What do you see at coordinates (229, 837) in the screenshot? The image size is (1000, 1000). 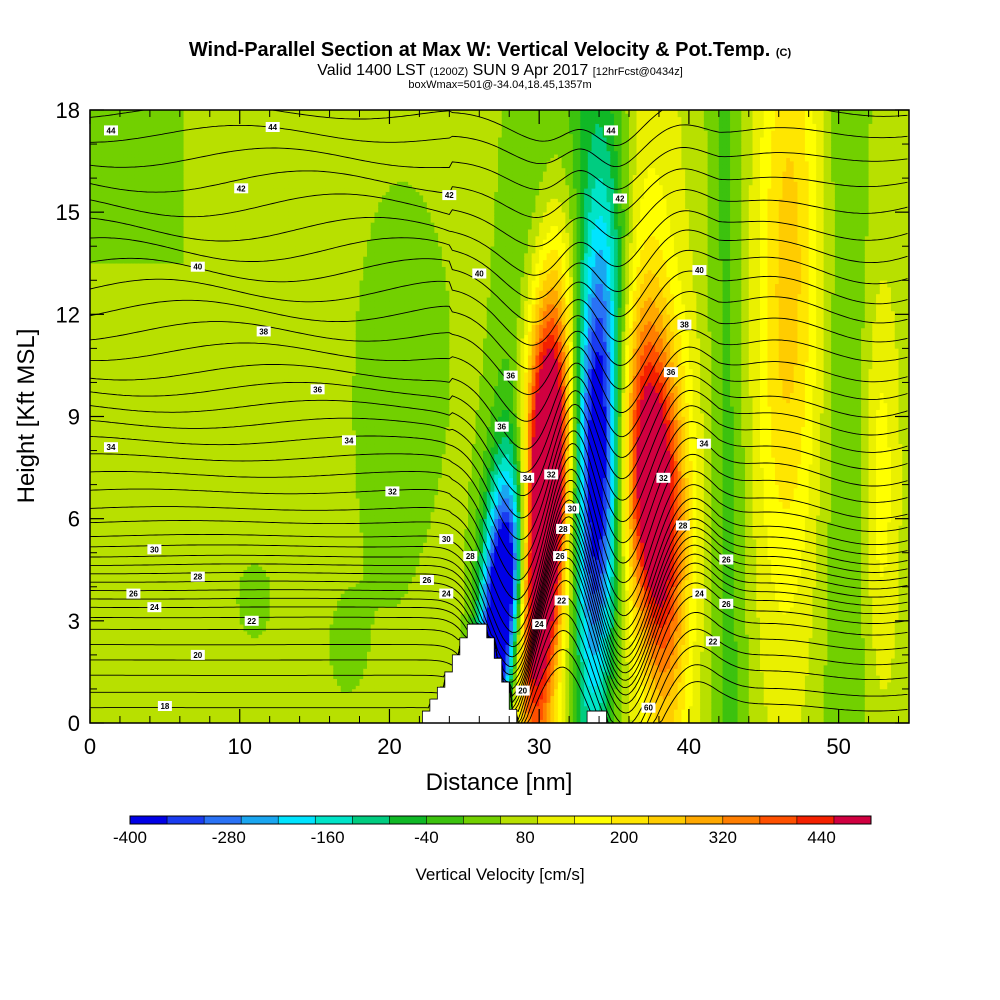 I see `colorbar-tick-label: -280` at bounding box center [229, 837].